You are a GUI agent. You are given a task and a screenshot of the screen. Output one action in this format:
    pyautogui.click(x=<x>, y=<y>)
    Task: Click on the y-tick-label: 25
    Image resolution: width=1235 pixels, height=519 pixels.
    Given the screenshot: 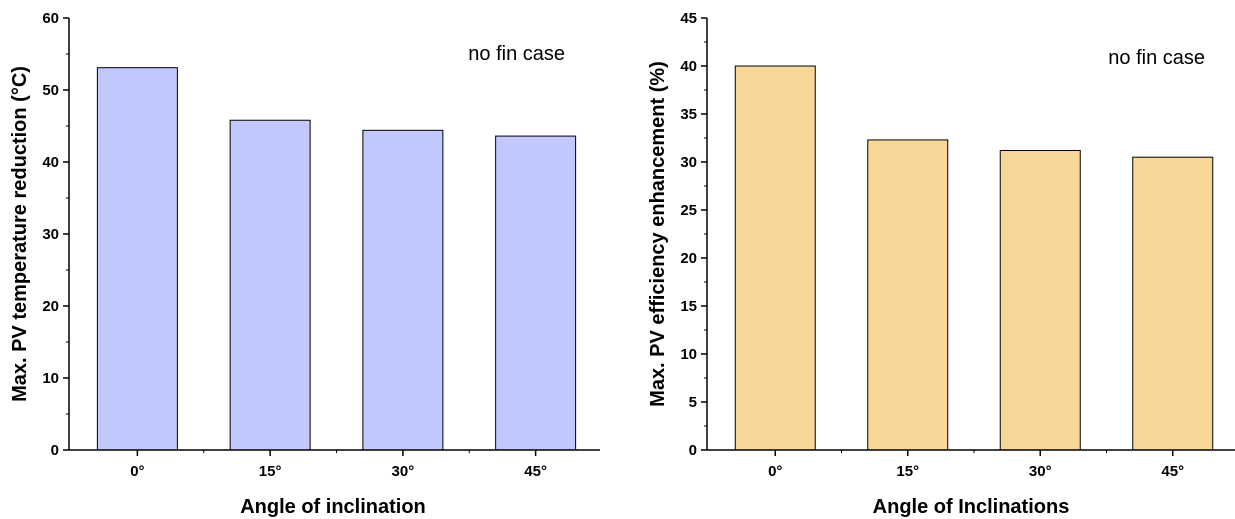 What is the action you would take?
    pyautogui.click(x=688, y=210)
    